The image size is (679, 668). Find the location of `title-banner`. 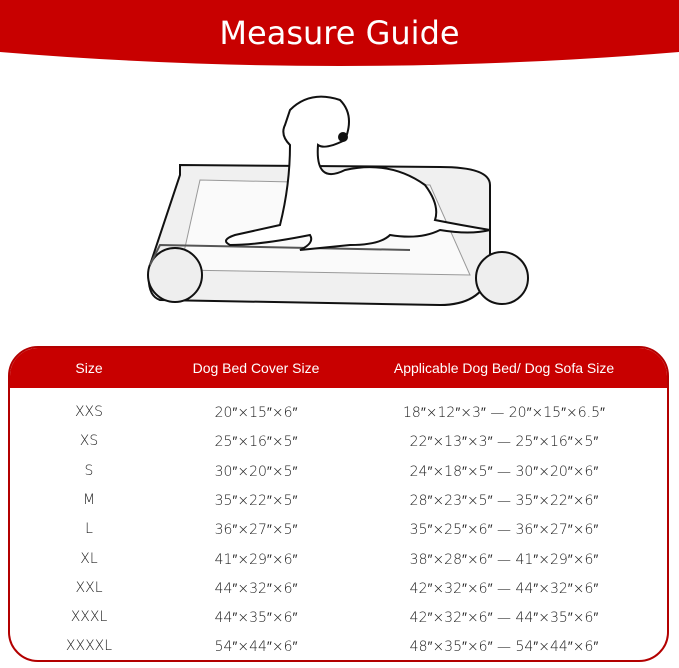

title-banner is located at coordinates (339, 33).